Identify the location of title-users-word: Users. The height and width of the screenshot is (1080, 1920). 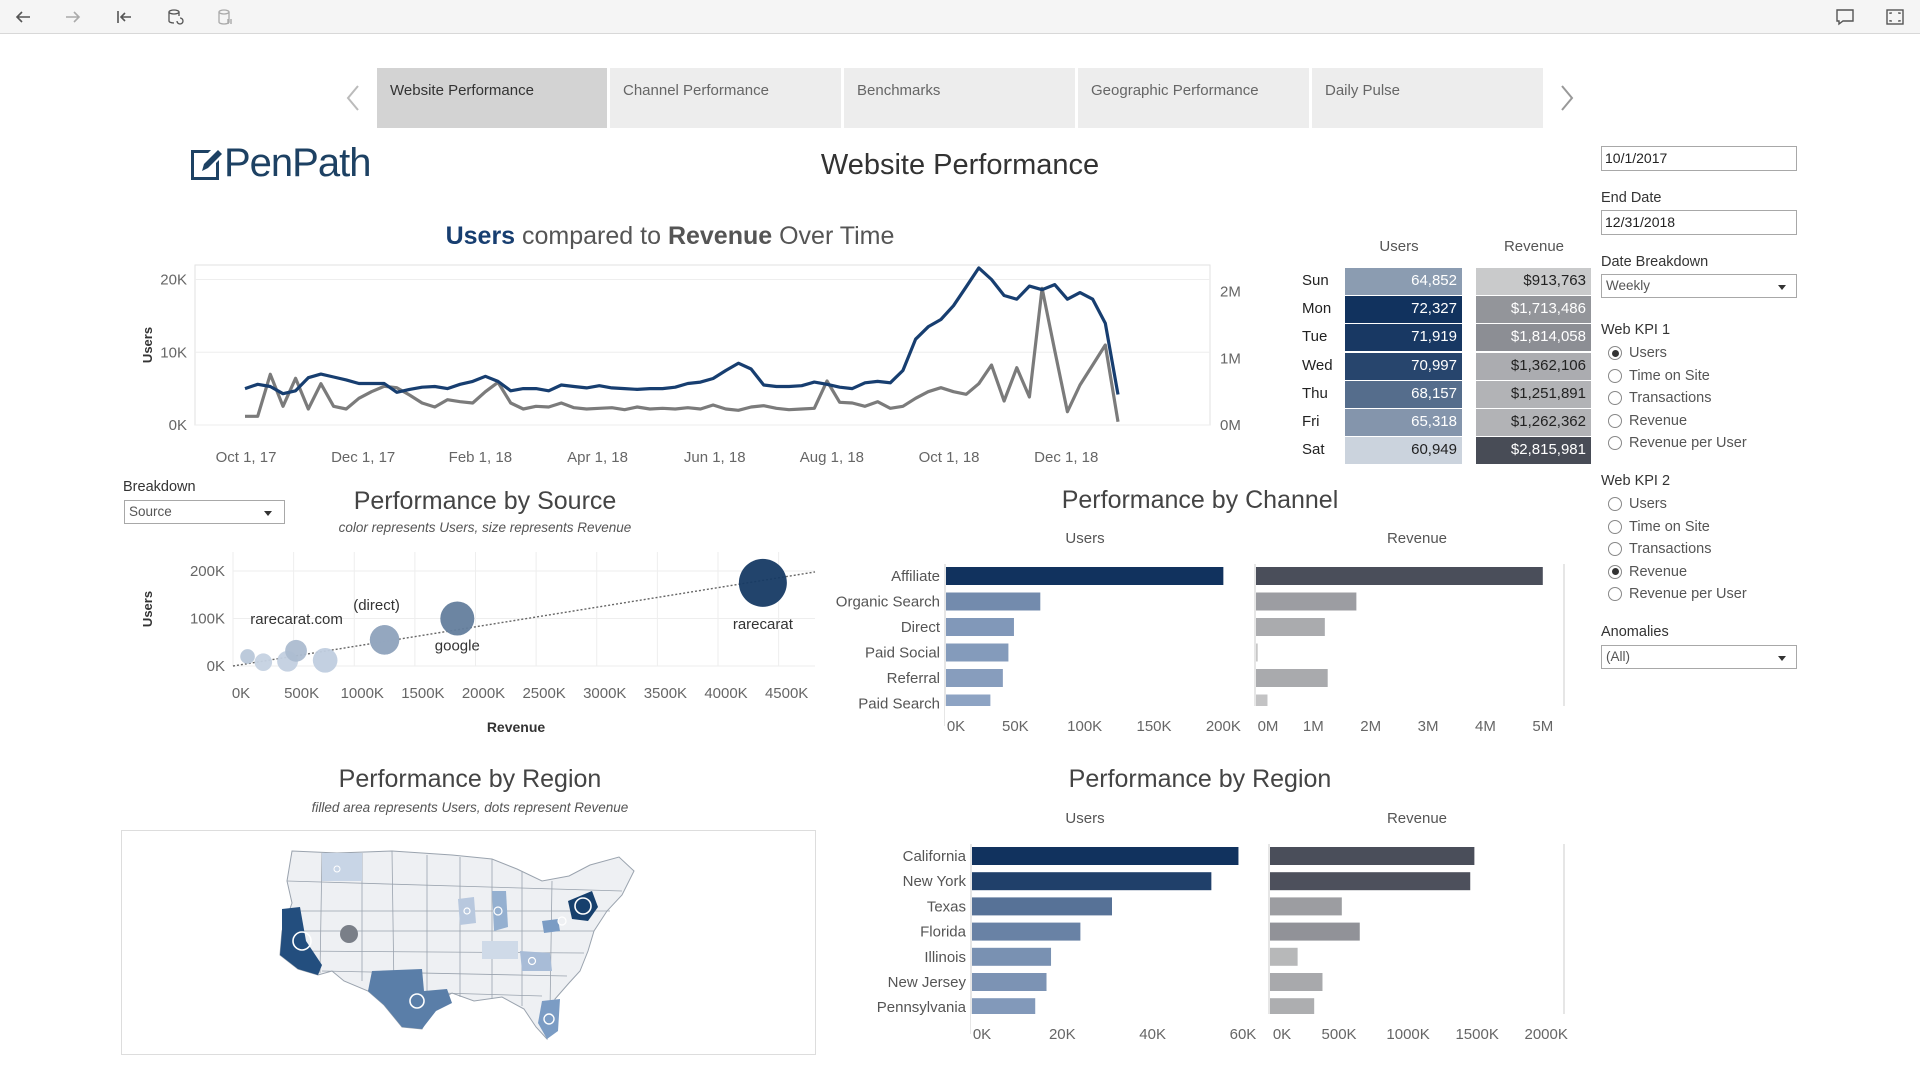
(480, 236).